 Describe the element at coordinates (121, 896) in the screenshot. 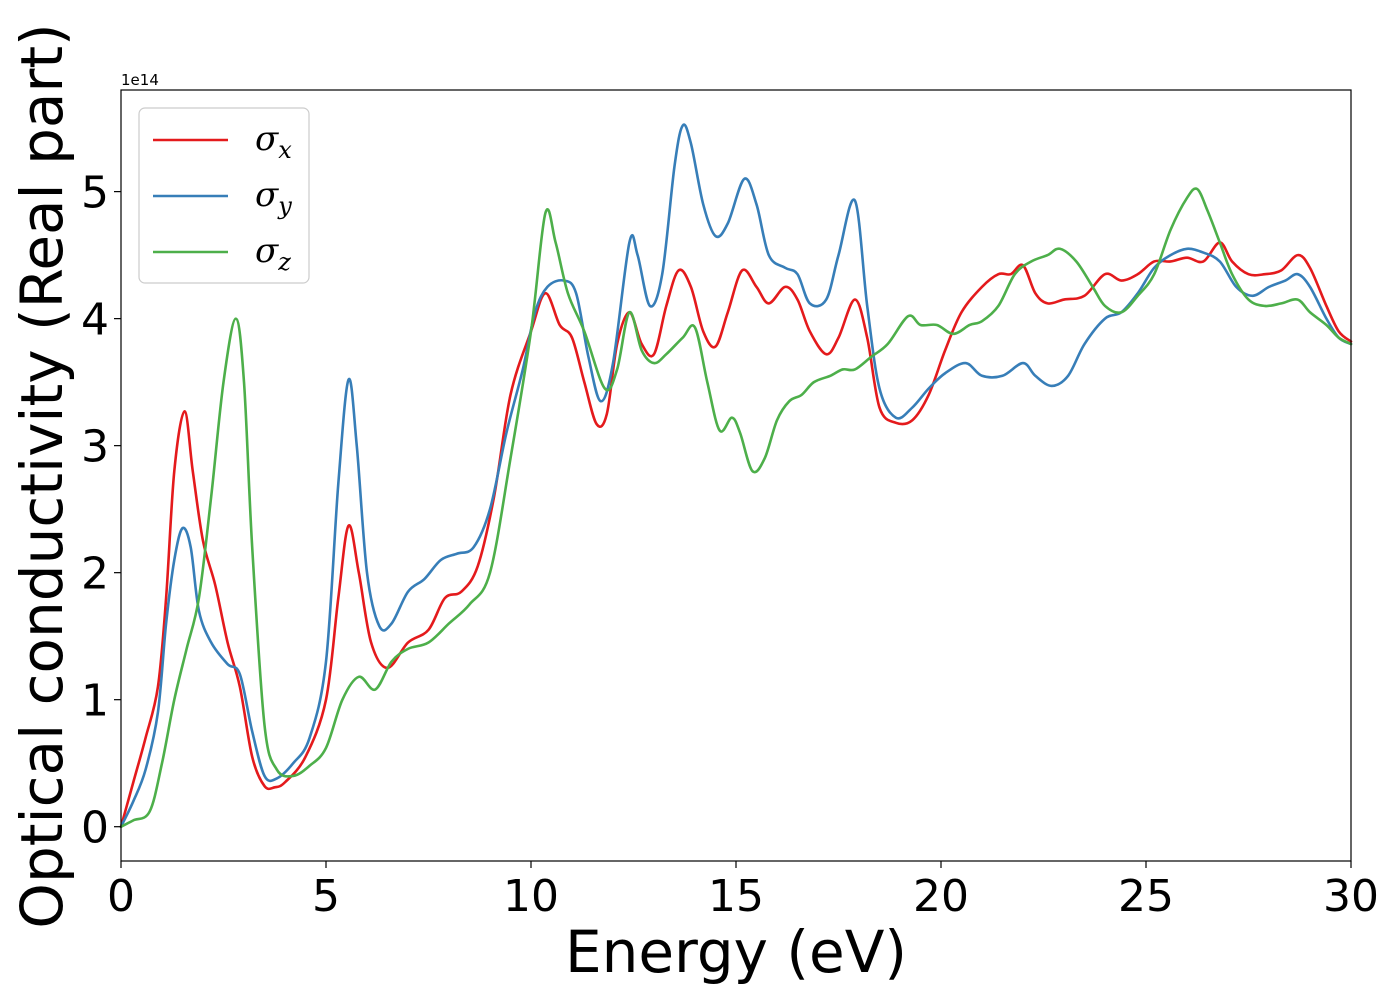

I see `x-tick-label: 0` at that location.